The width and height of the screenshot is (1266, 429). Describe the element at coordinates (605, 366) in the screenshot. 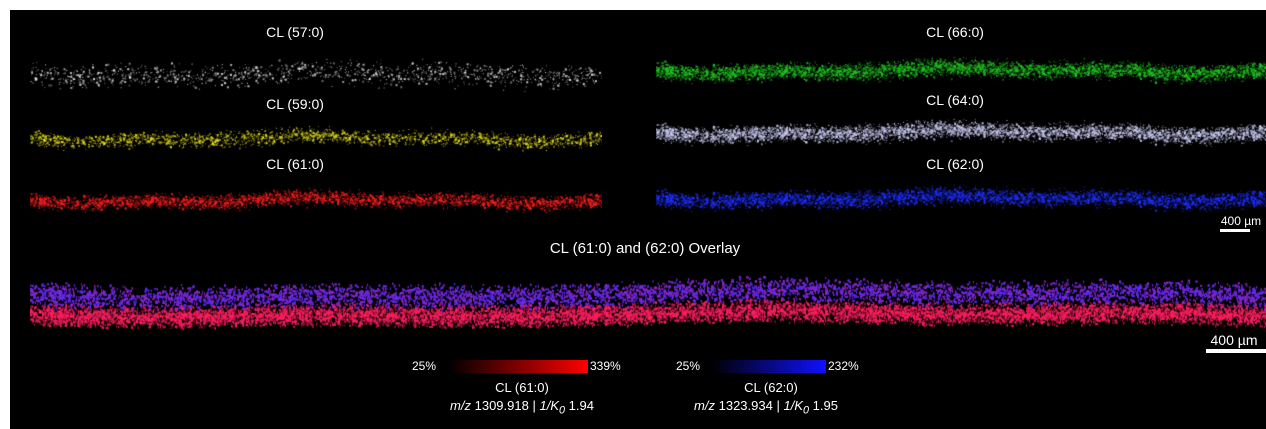

I see `legend-cl610-max: 339%` at that location.